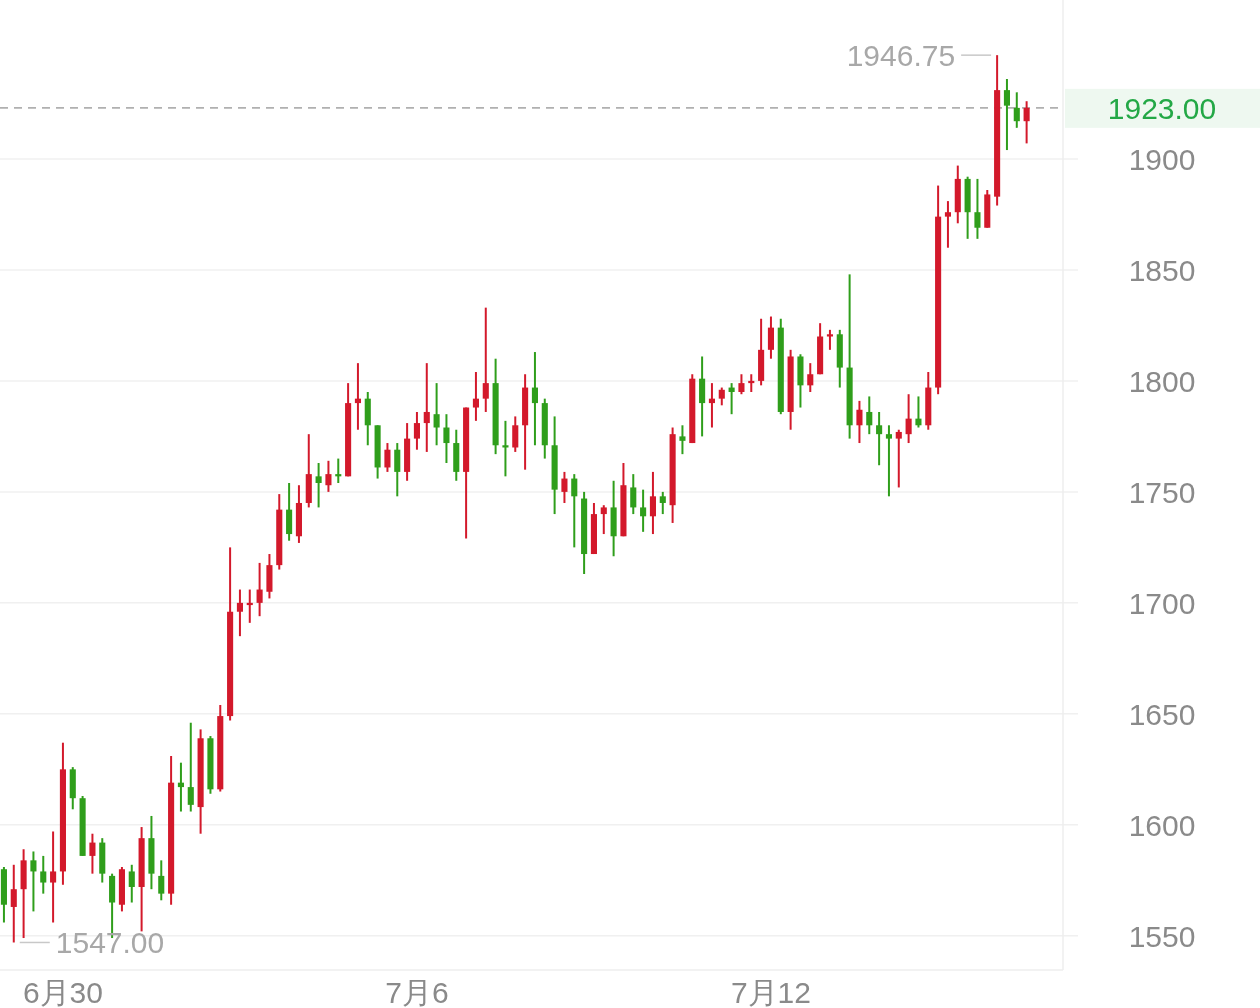  What do you see at coordinates (1162, 825) in the screenshot?
I see `y-tick-label: 1600` at bounding box center [1162, 825].